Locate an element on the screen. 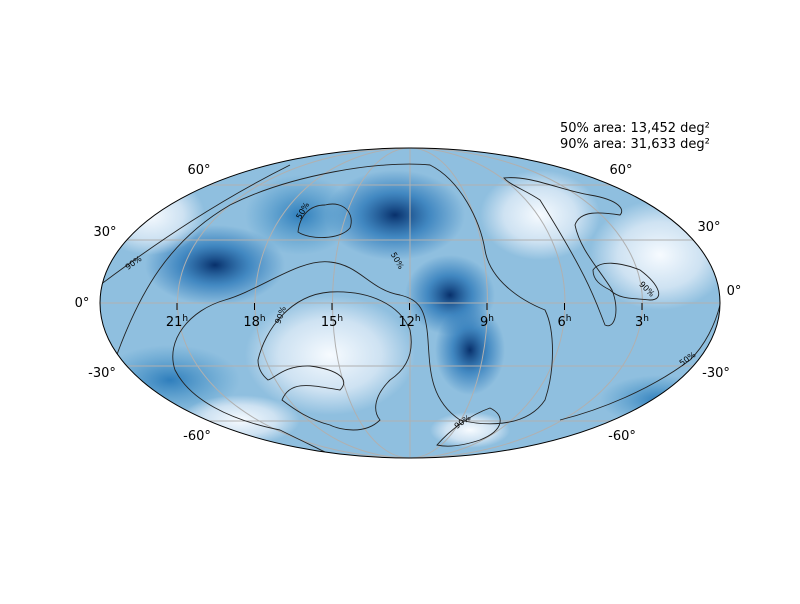 This screenshot has height=604, width=800. area-50: 50% area: 13,452 deg² is located at coordinates (635, 128).